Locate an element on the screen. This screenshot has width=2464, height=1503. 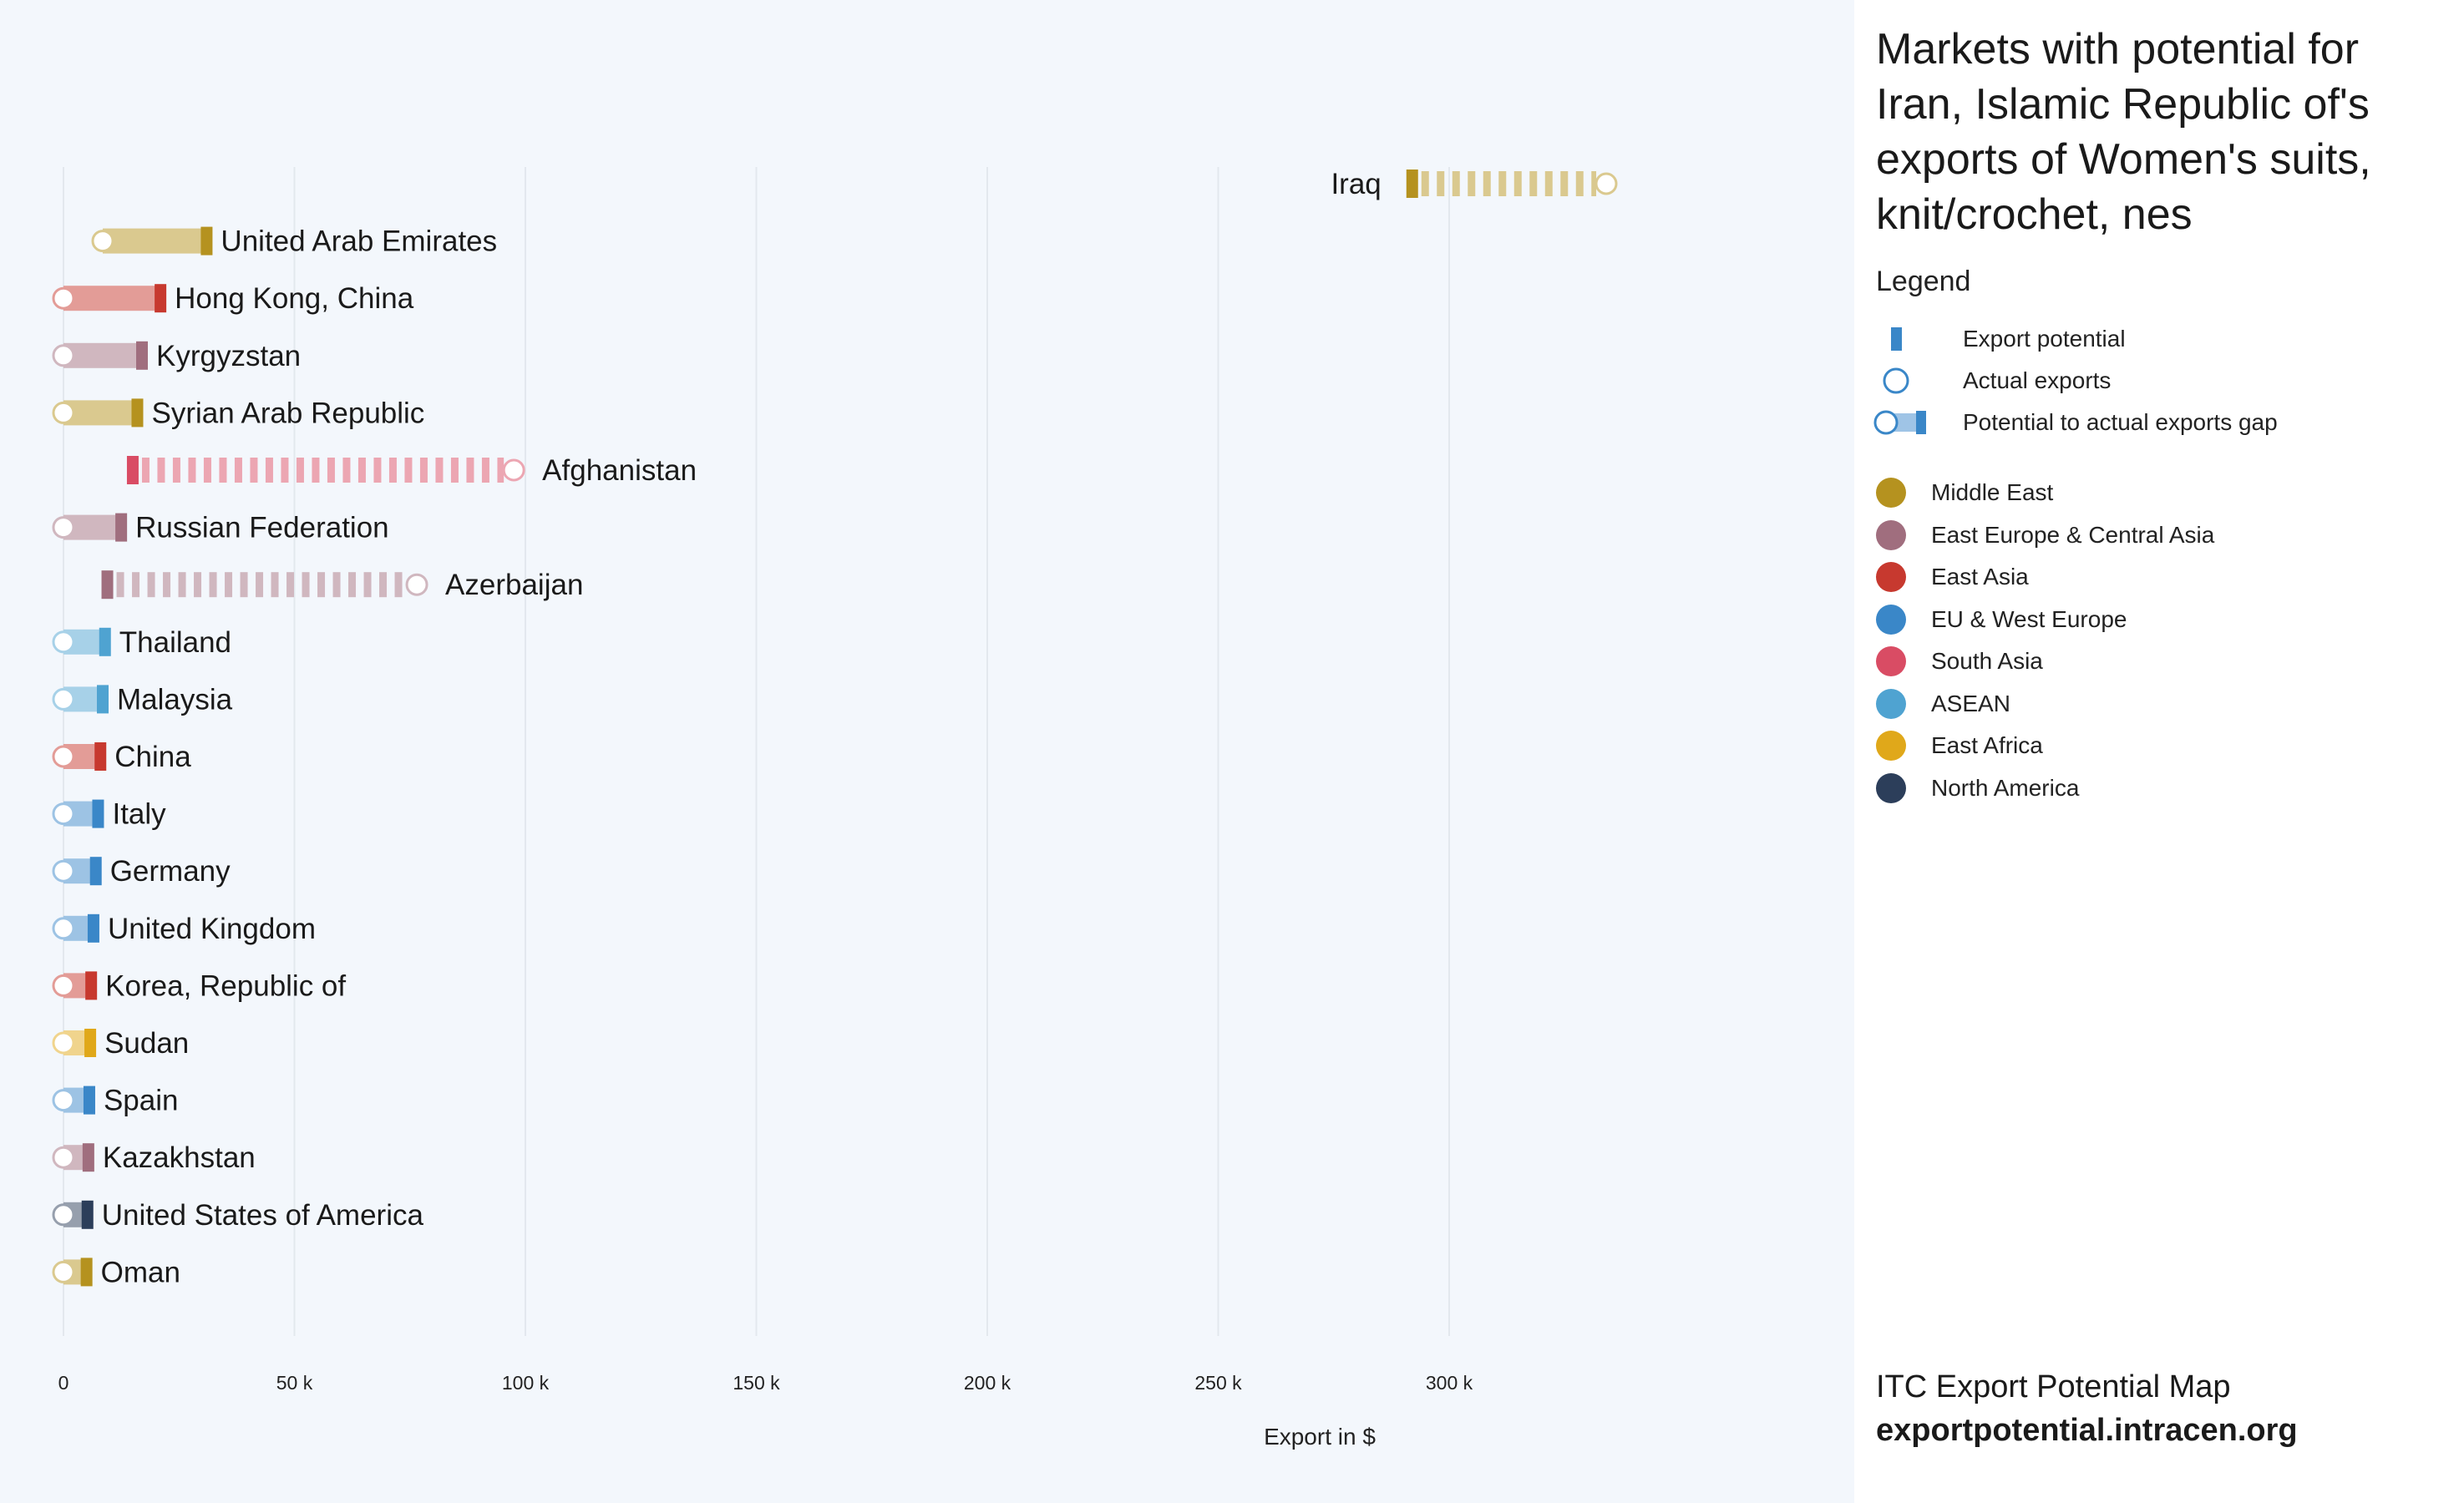
legend-region-east-europe-central-asia: East Europe & Central Asia is located at coordinates (2147, 535).